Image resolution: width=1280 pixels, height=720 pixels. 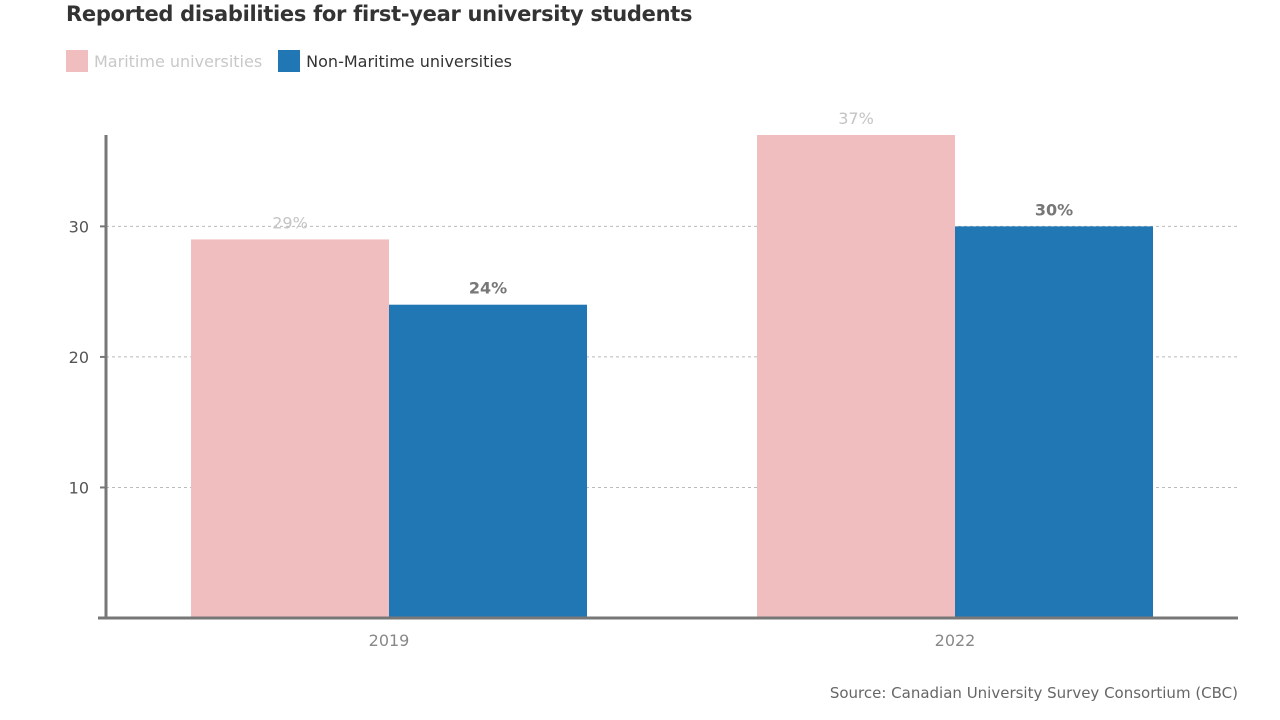 What do you see at coordinates (955, 640) in the screenshot?
I see `x-tick-label: 2022` at bounding box center [955, 640].